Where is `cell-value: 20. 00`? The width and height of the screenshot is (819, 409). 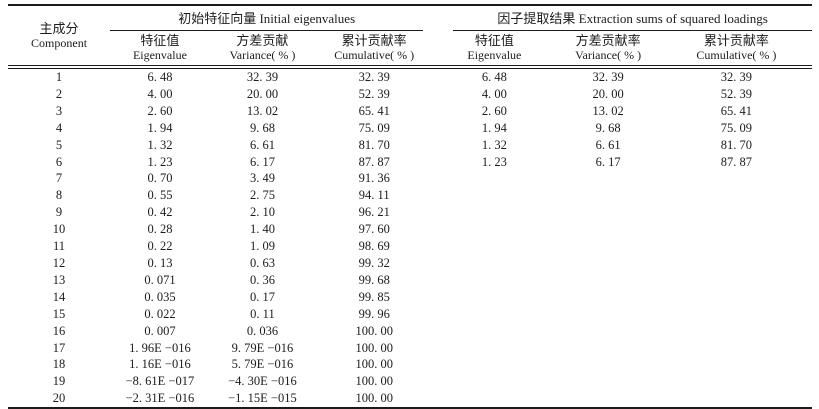
cell-value: 20. 00 is located at coordinates (262, 93).